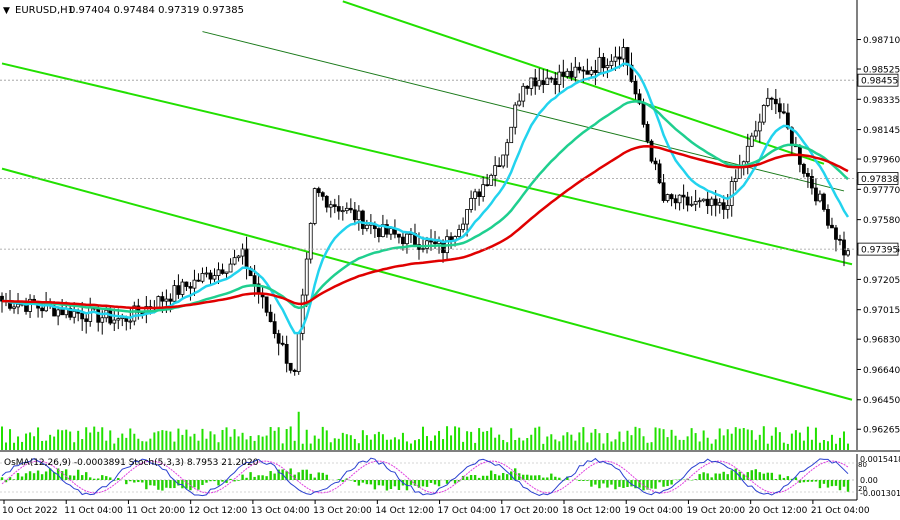 This screenshot has width=900, height=520. I want to click on chart-ohlc-values: 0.97404 0.97484 0.97319 0.97385, so click(156, 10).